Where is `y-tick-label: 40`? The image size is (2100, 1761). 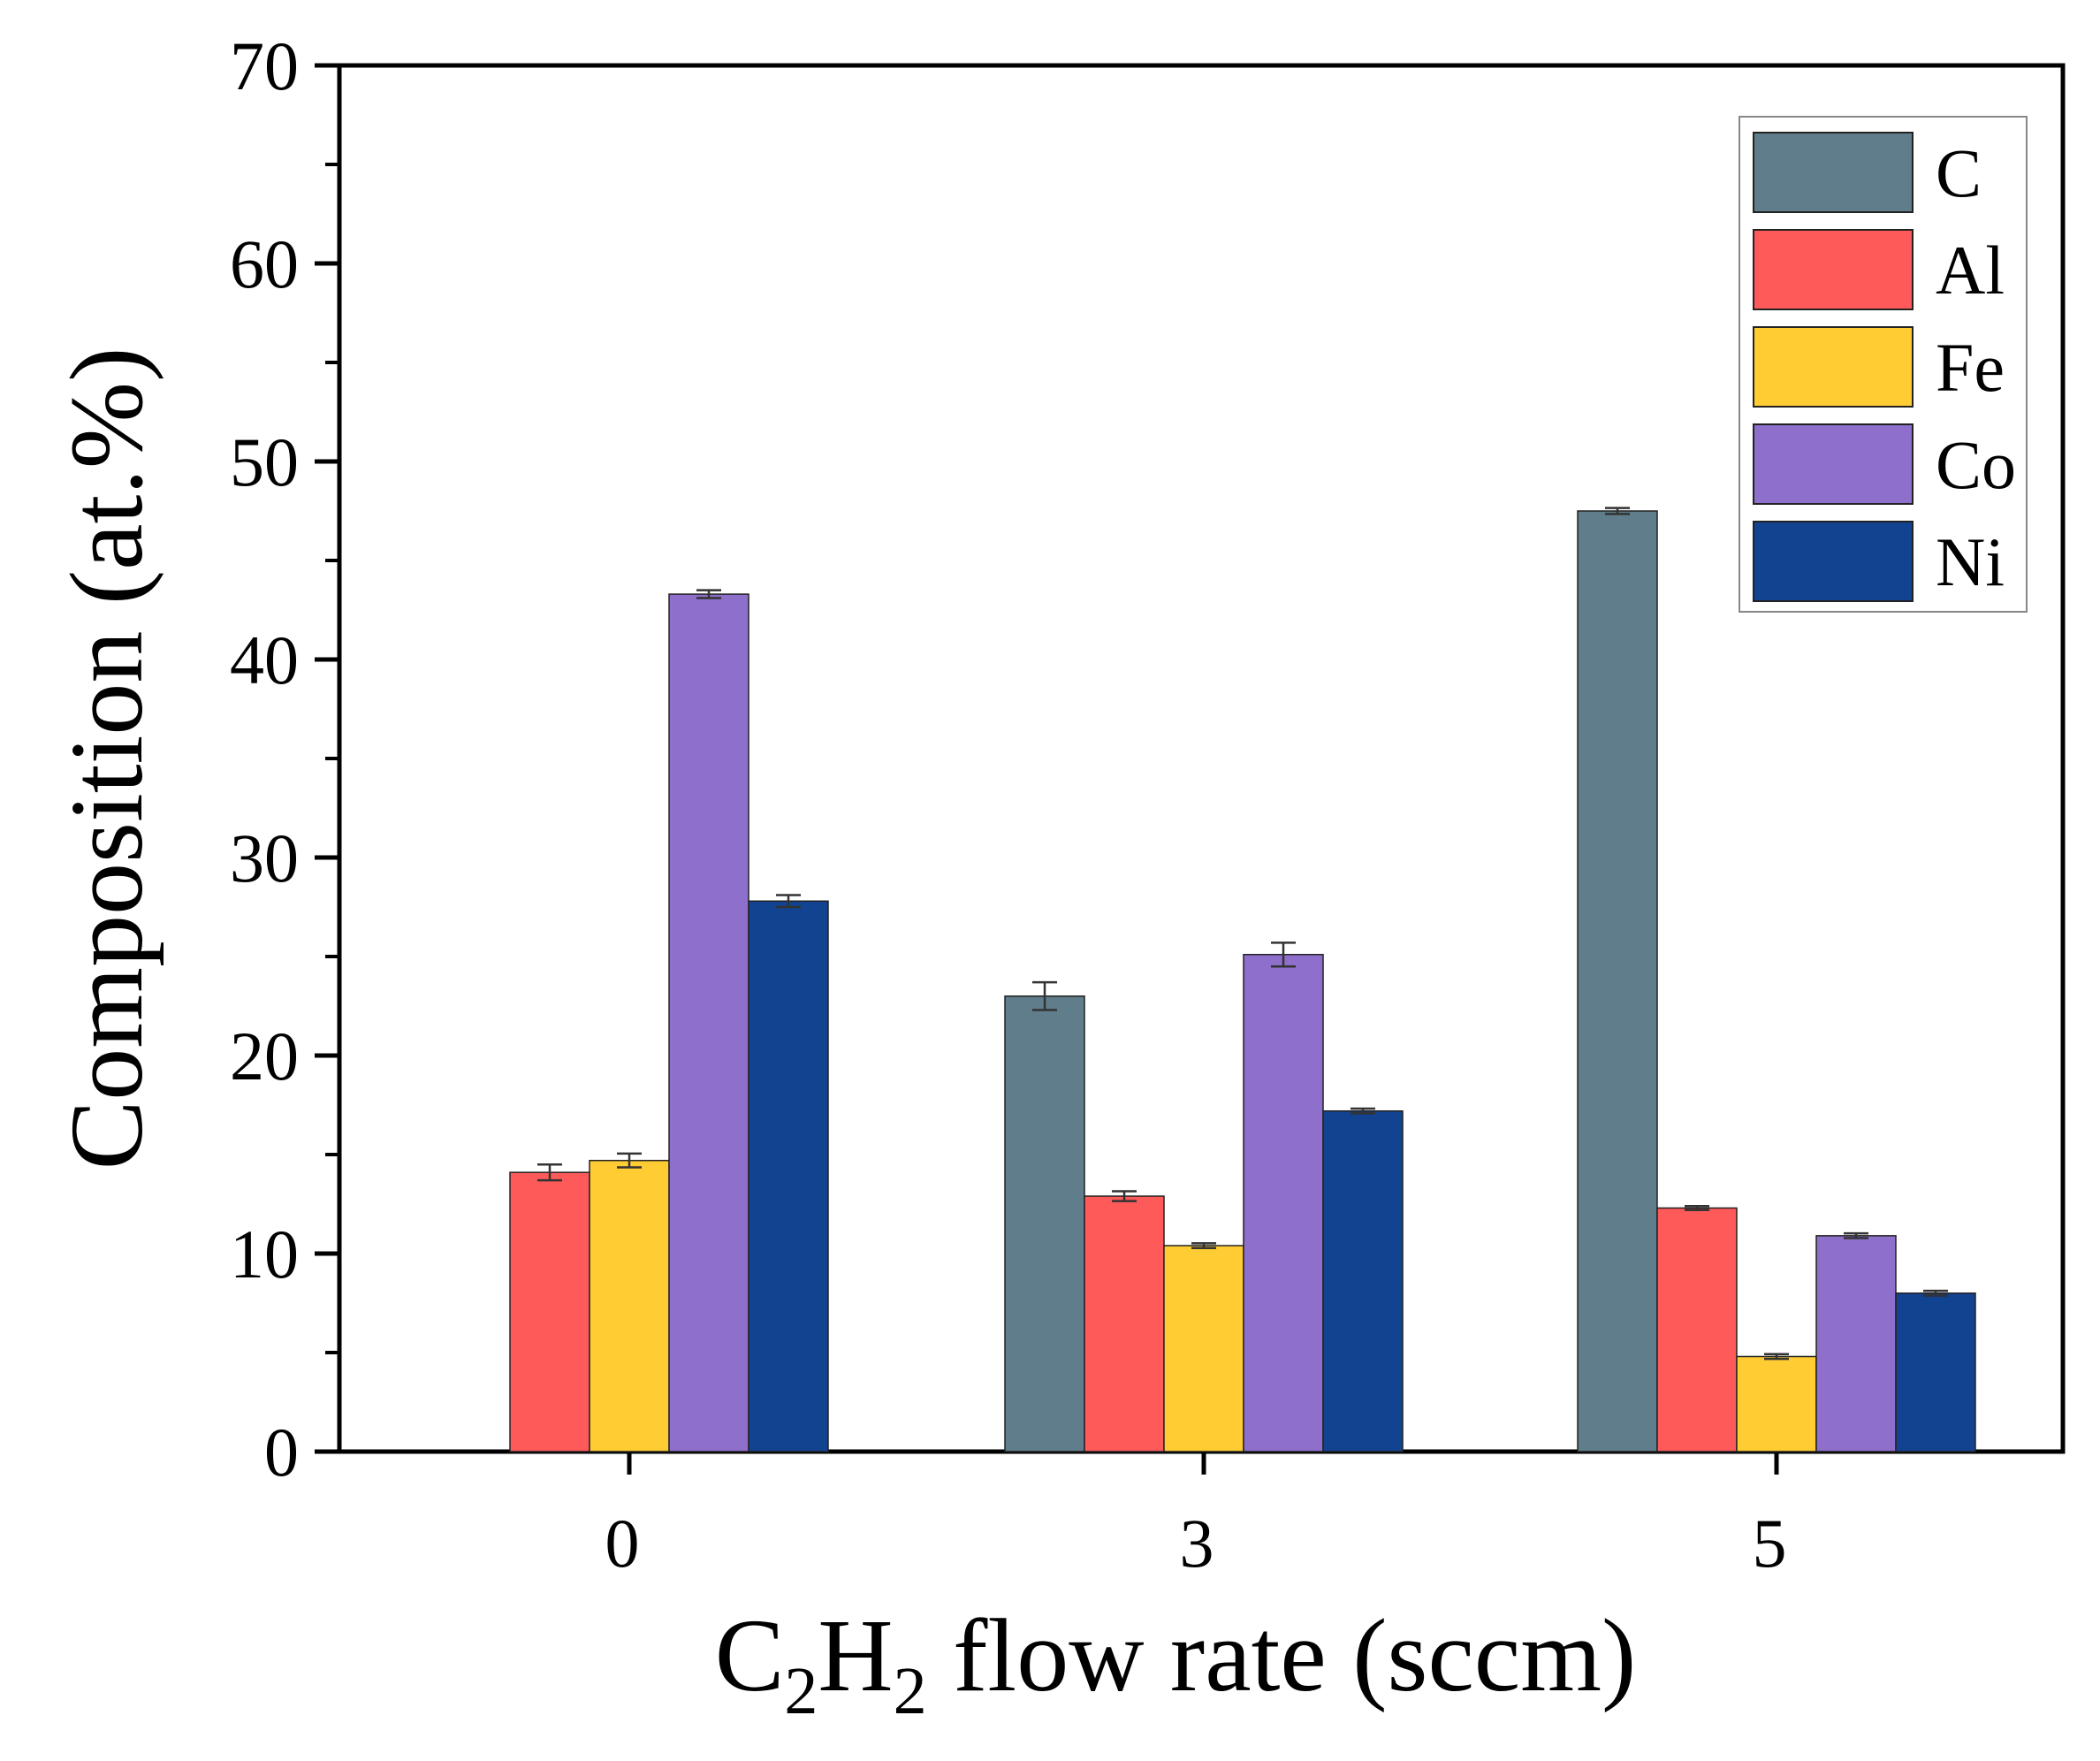 y-tick-label: 40 is located at coordinates (265, 659).